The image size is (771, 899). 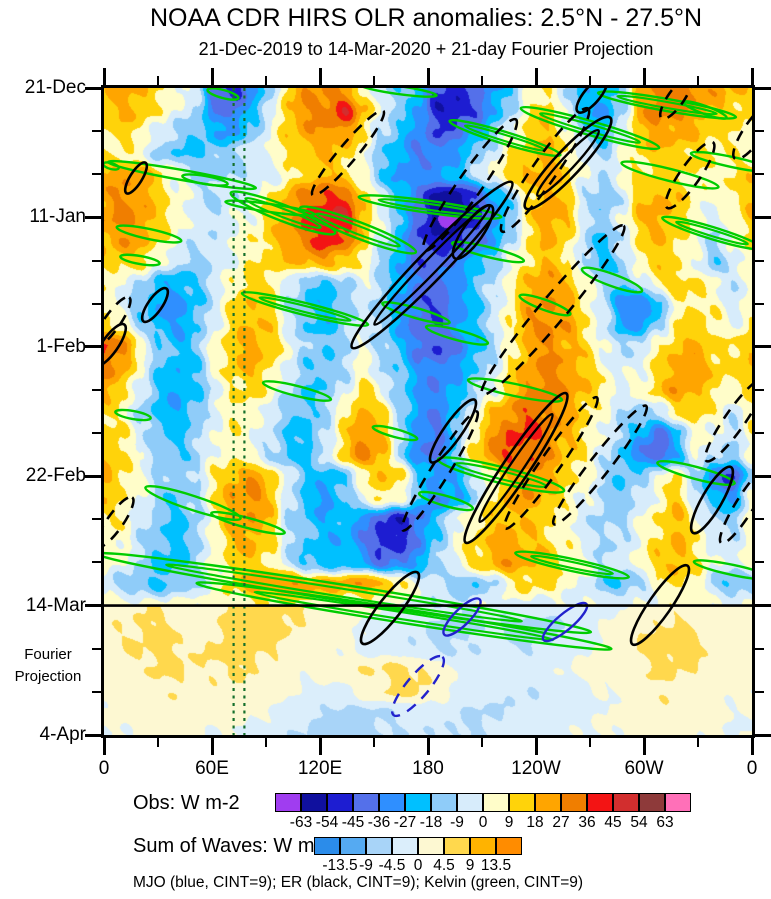 What do you see at coordinates (62, 734) in the screenshot?
I see `y-axis-tick-label: 4-Apr` at bounding box center [62, 734].